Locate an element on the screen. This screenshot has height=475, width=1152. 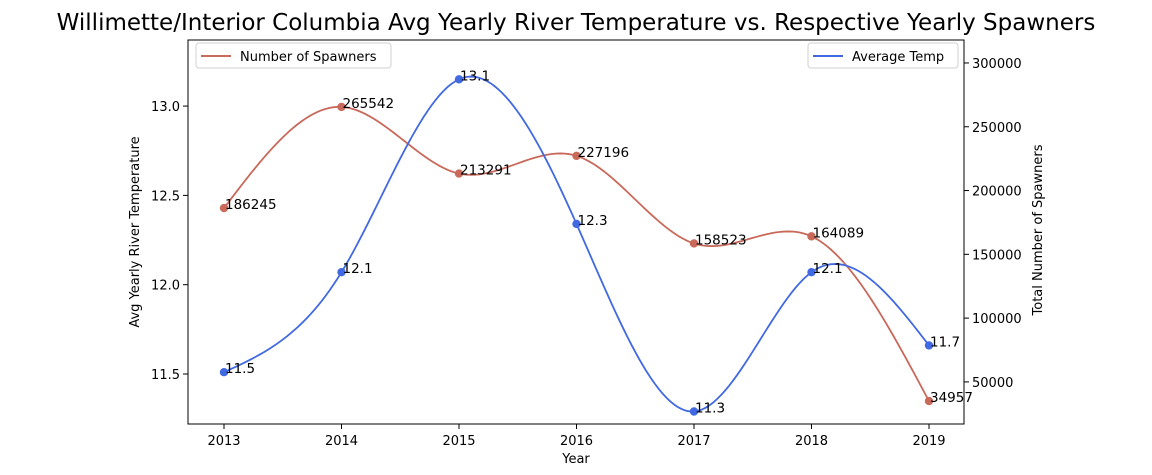
data-label: 158523 is located at coordinates (721, 240).